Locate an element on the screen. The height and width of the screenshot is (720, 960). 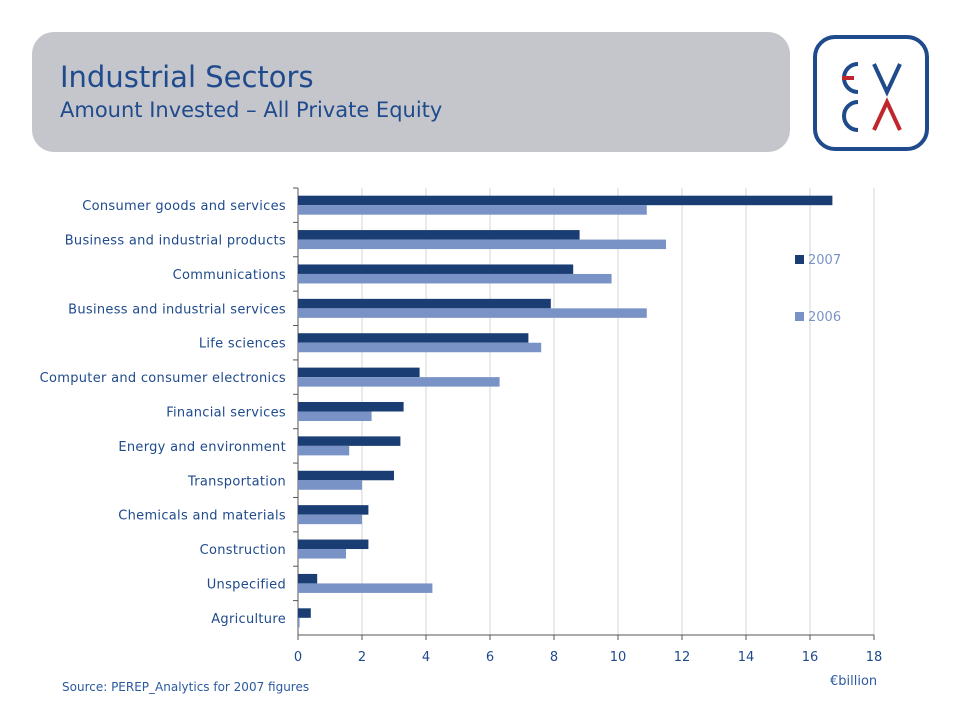
page-title: Industrial Sectors is located at coordinates (187, 77).